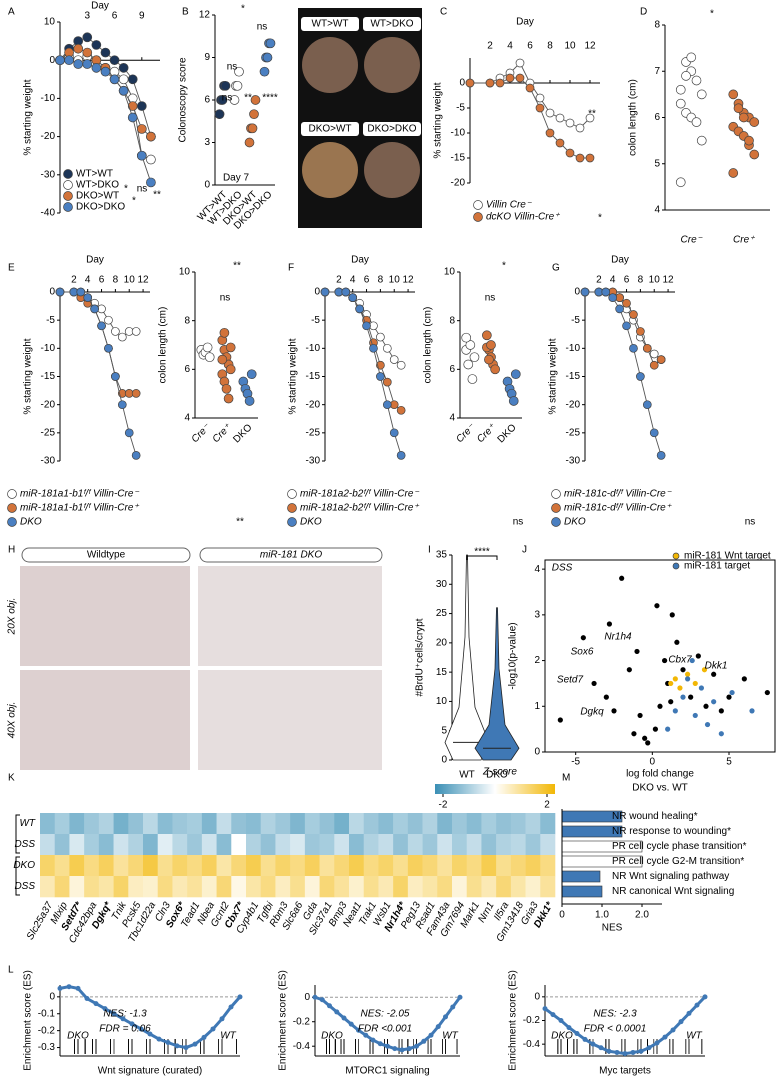  Describe the element at coordinates (237, 266) in the screenshot. I see `annotation: **` at that location.